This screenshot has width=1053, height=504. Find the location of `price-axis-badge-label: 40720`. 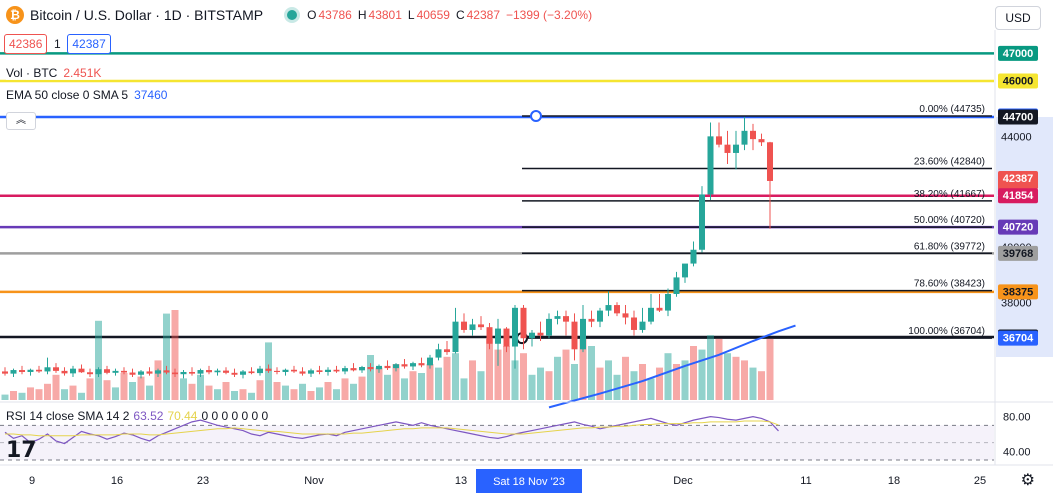

price-axis-badge-label: 40720 is located at coordinates (1018, 228).